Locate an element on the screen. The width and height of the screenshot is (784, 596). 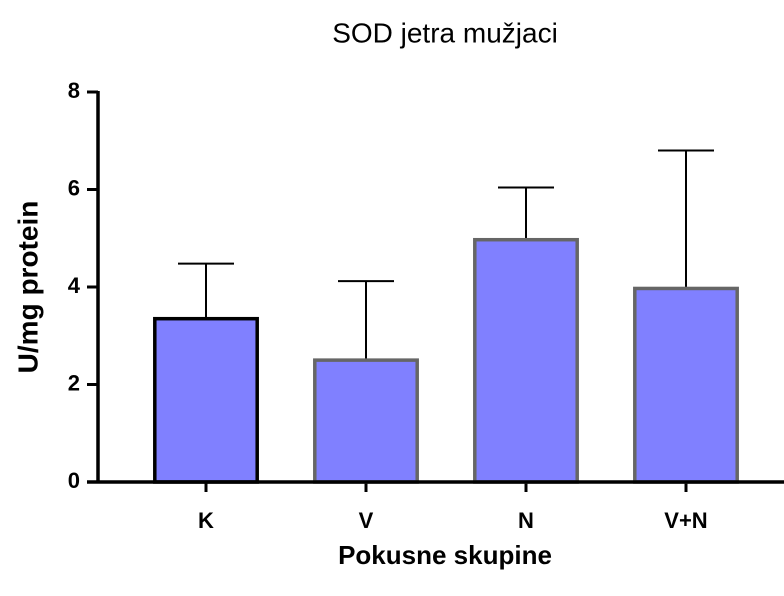
y-axis-label: U/mg protein is located at coordinates (27, 287).